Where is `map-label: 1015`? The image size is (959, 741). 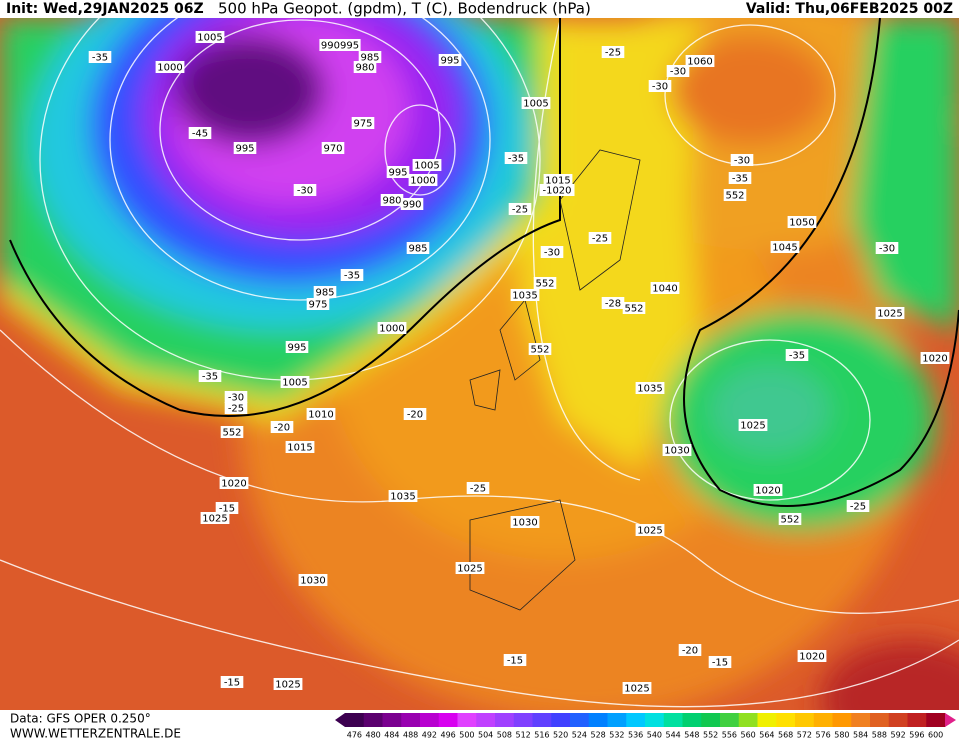
map-label: 1015 is located at coordinates (557, 181).